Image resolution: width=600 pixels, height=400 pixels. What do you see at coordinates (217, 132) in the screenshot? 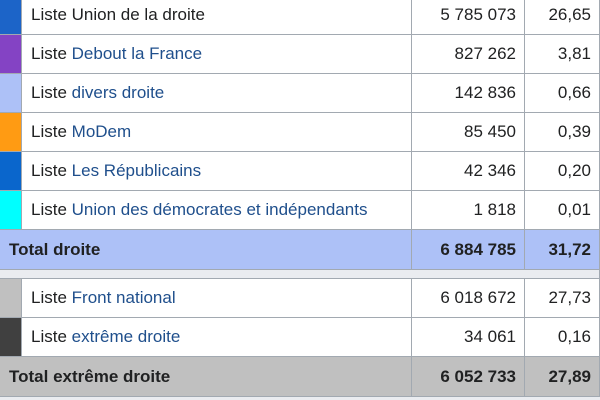
I see `list-name: Liste MoDem` at bounding box center [217, 132].